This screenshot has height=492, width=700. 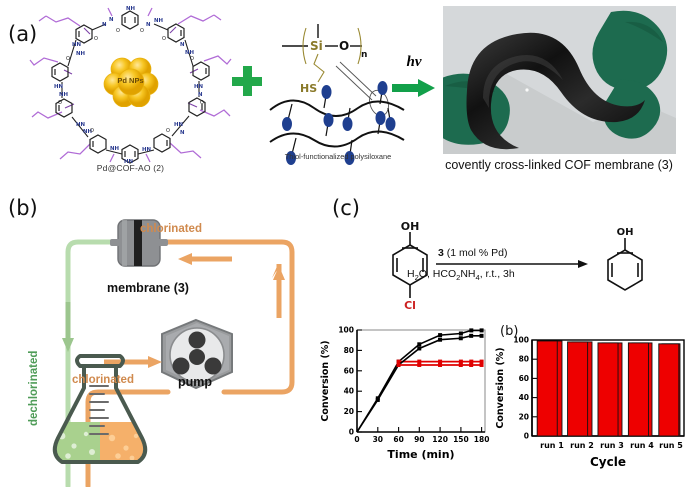 I want to click on line-chart-xlabel: Time (min), so click(x=420, y=454).